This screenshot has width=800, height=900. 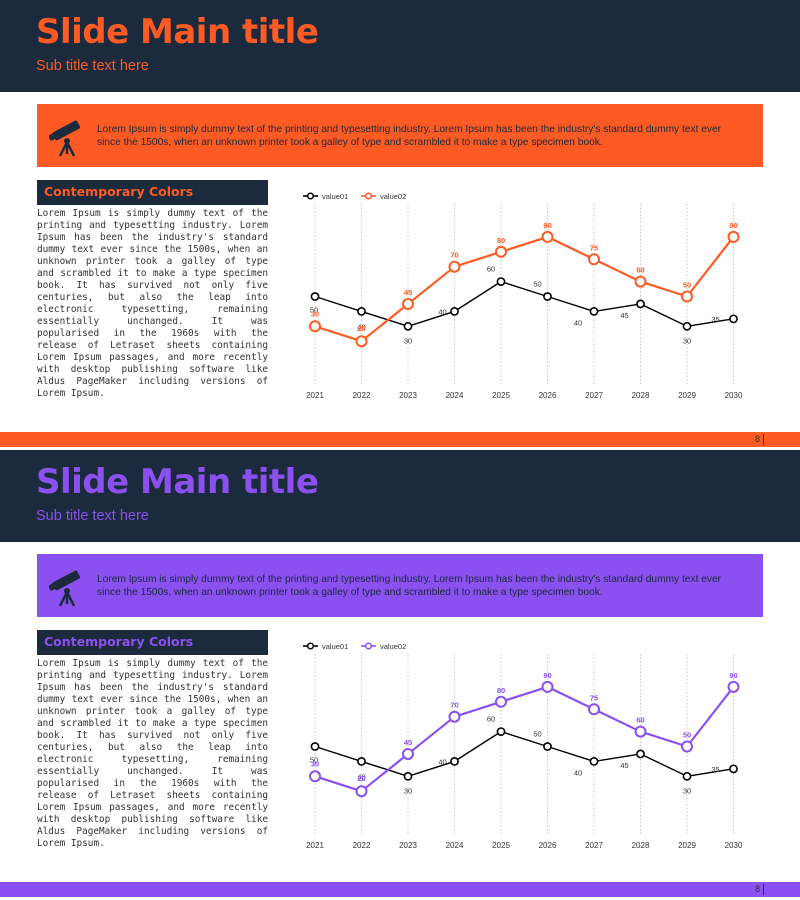 I want to click on data-label-value02: 50, so click(x=687, y=285).